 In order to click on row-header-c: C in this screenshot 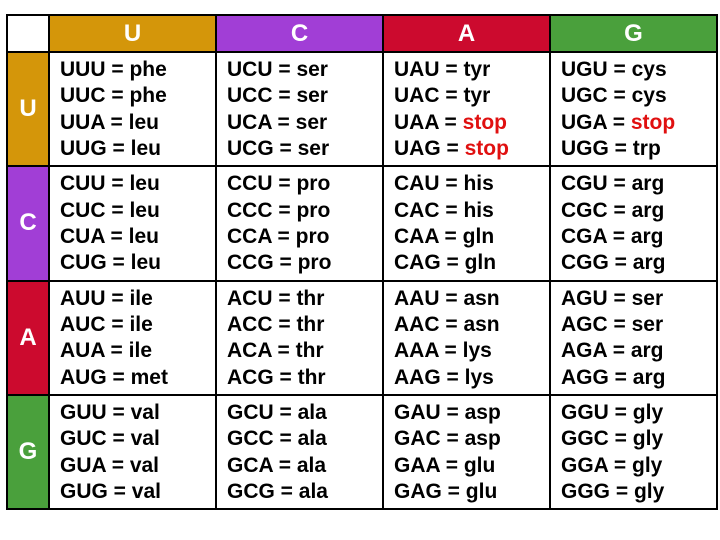, I will do `click(29, 224)`.